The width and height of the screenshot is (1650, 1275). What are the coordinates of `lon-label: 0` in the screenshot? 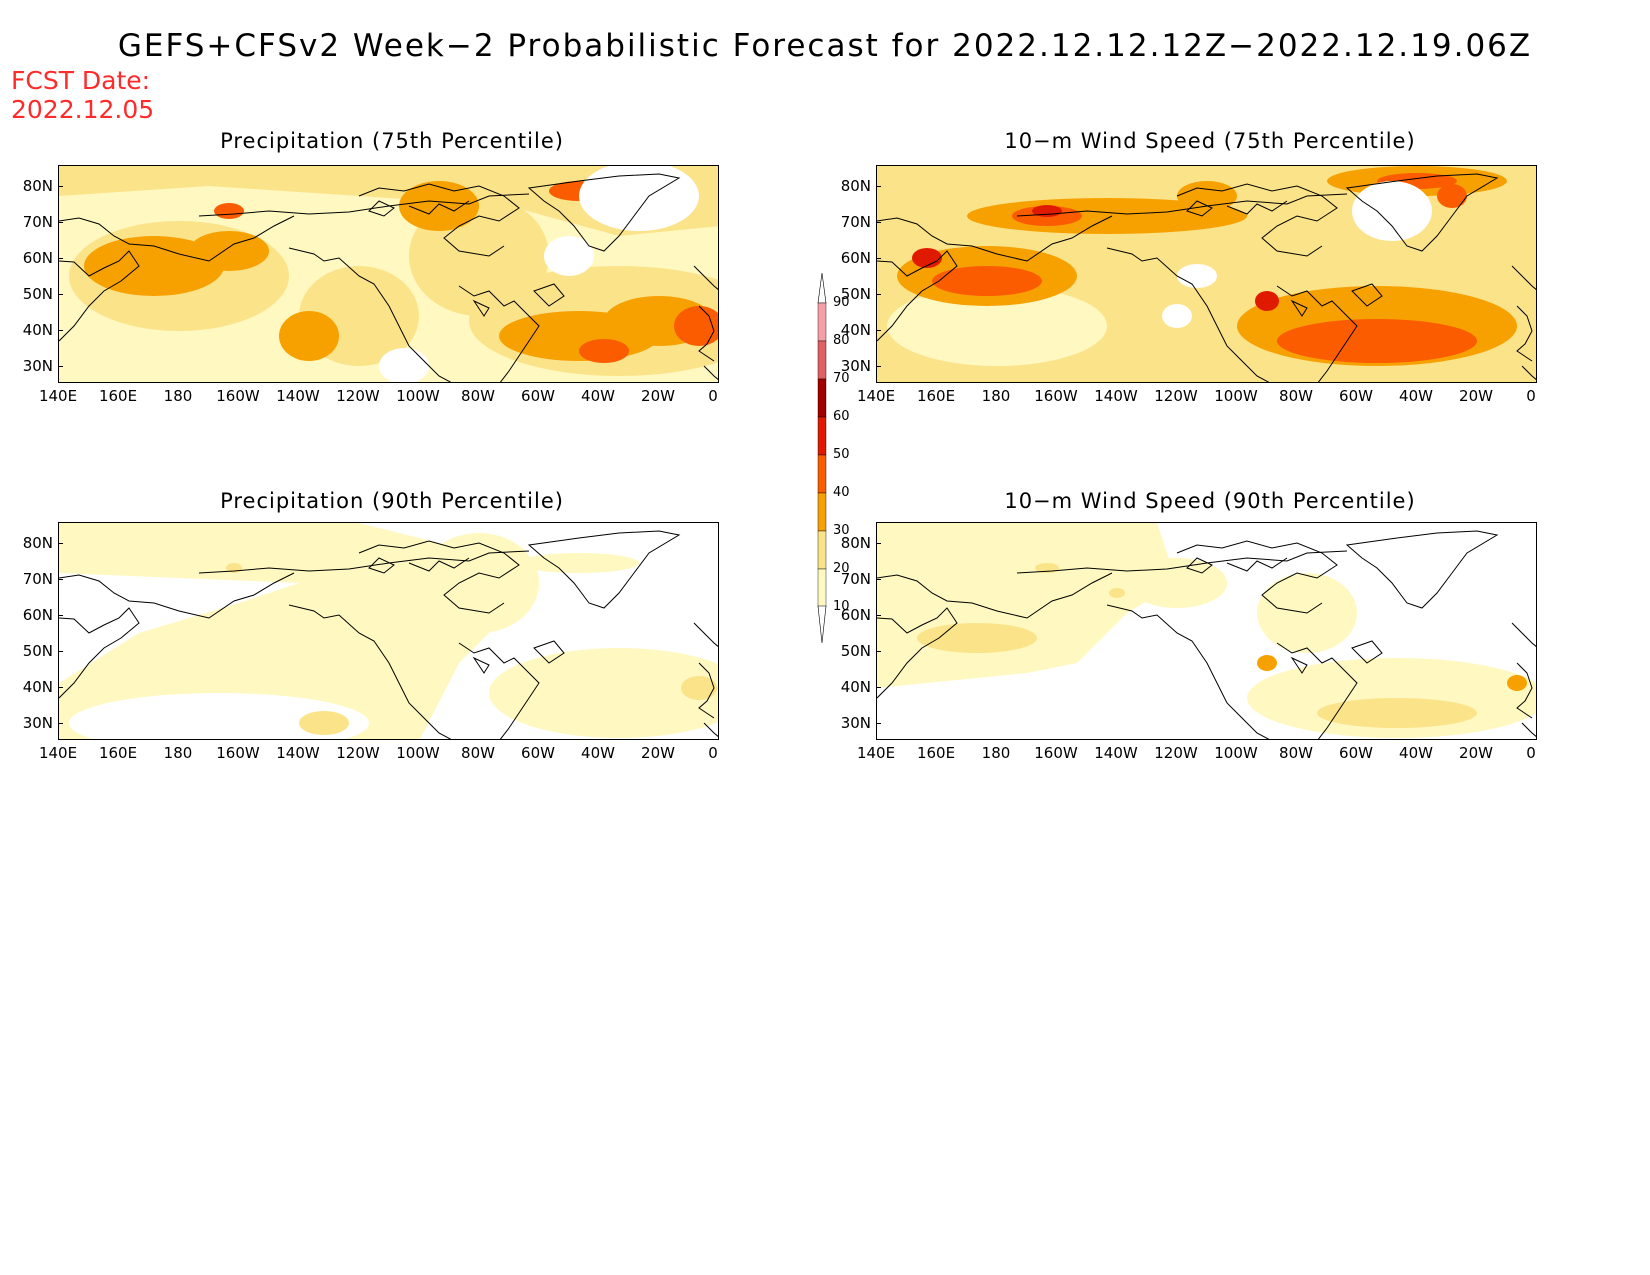 It's located at (1531, 753).